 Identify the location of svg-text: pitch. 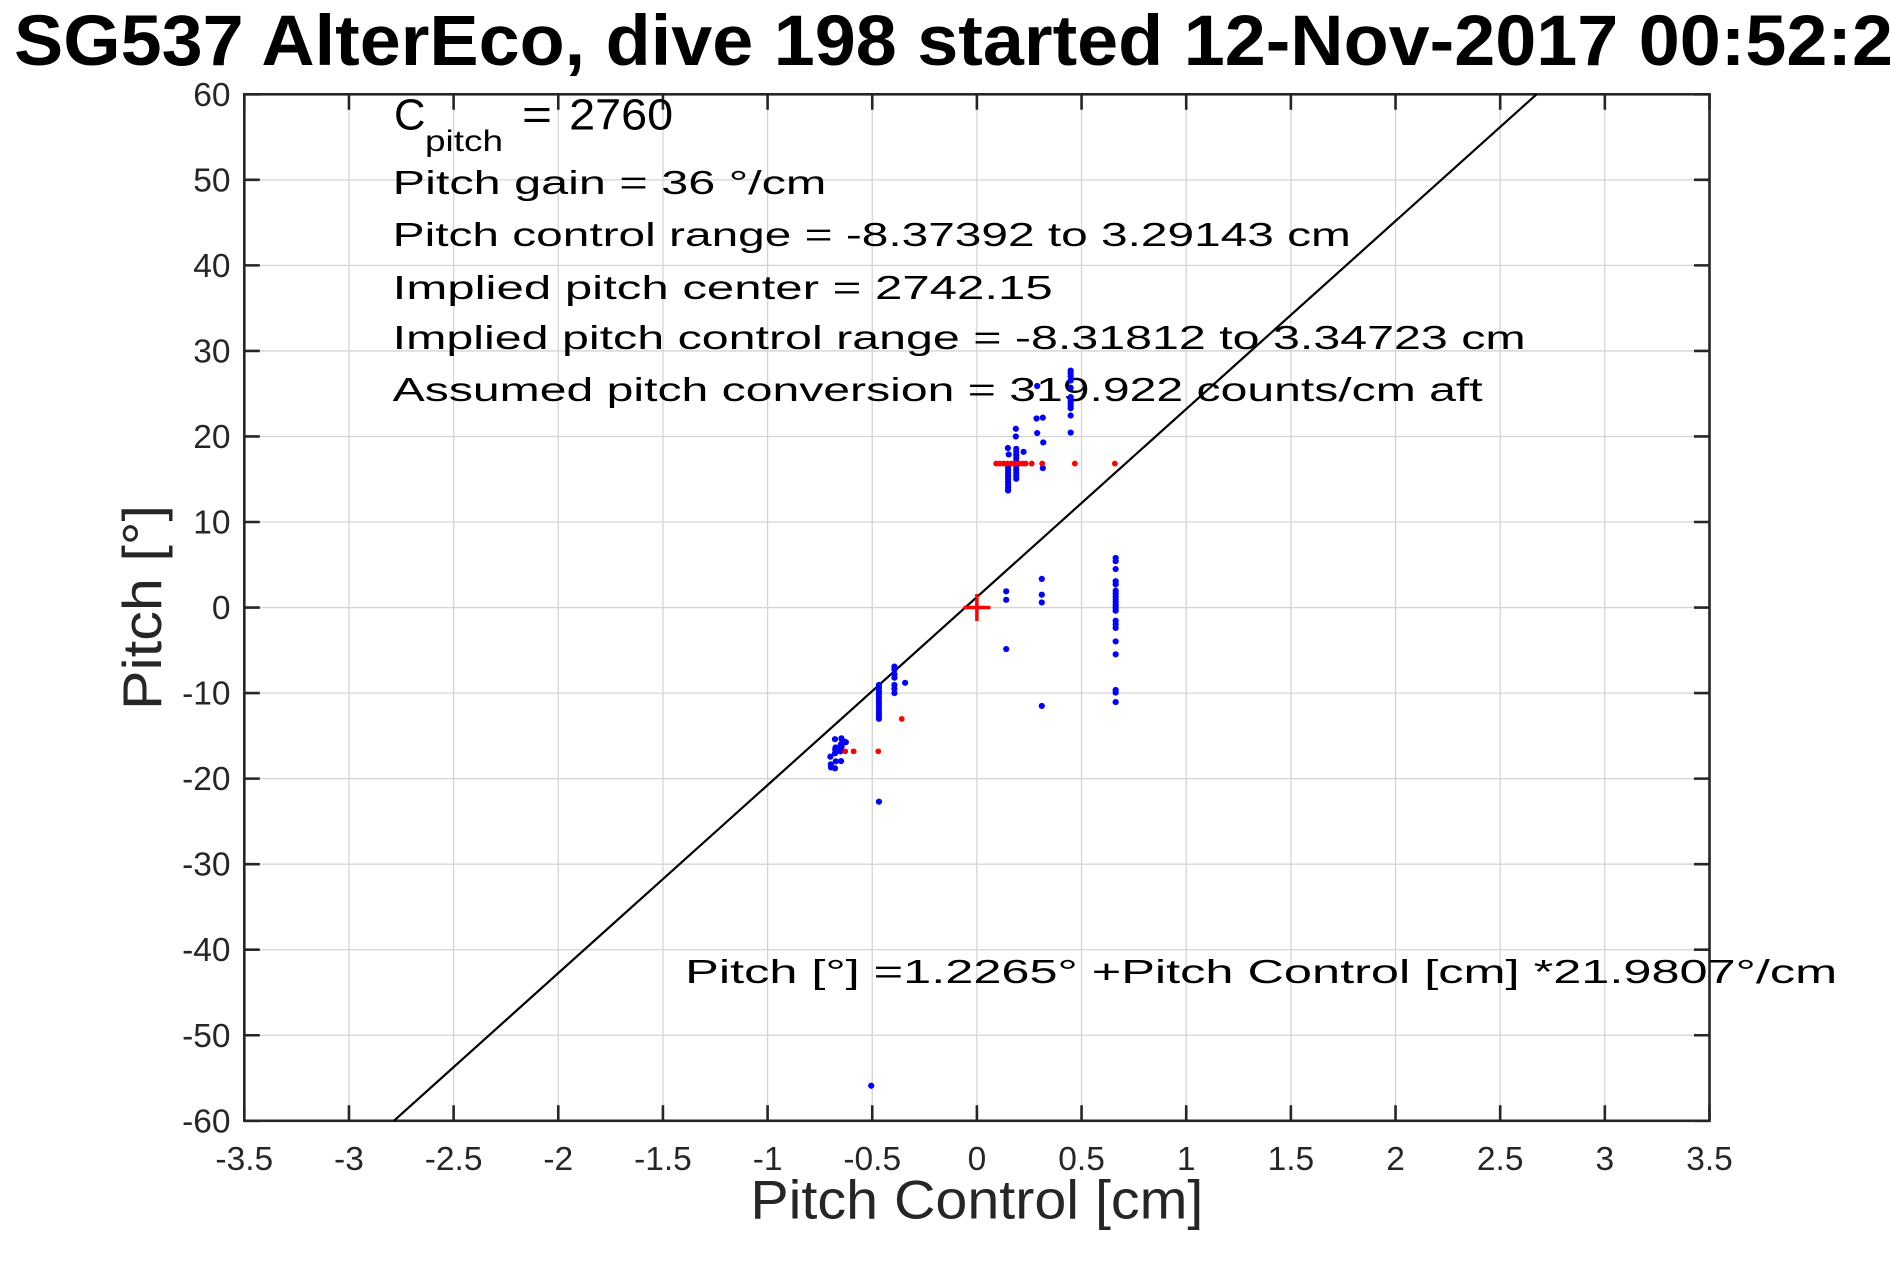
(464, 141).